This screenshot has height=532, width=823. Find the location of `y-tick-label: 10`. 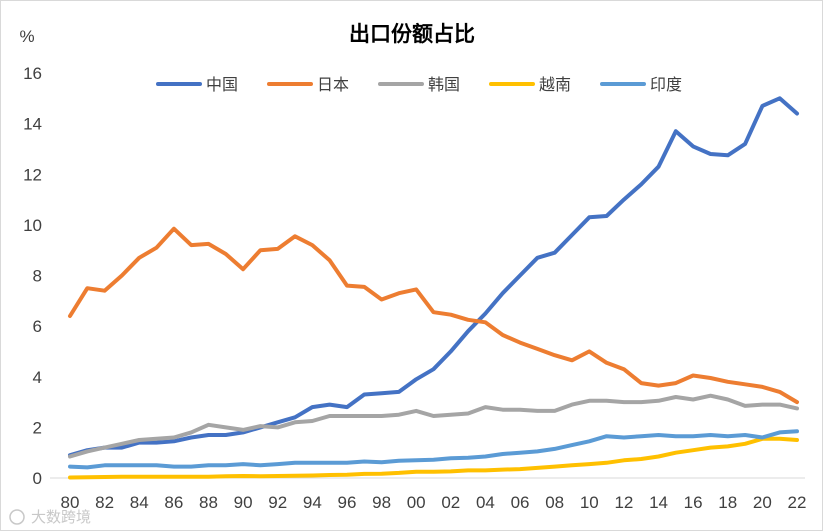

y-tick-label: 10 is located at coordinates (32, 225).